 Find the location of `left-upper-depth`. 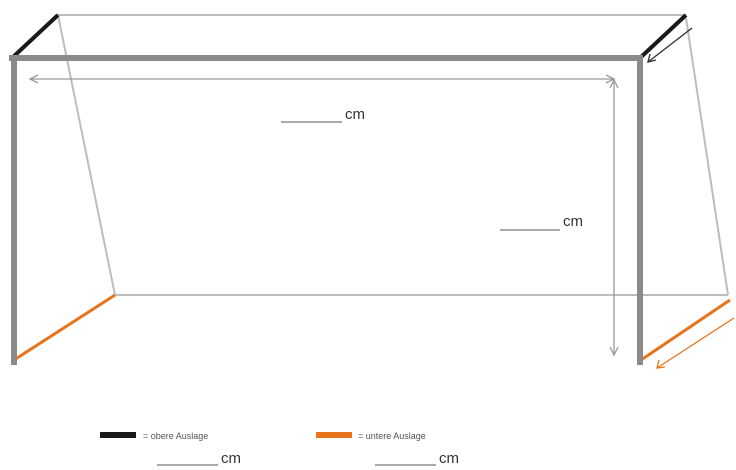

left-upper-depth is located at coordinates (35, 36).